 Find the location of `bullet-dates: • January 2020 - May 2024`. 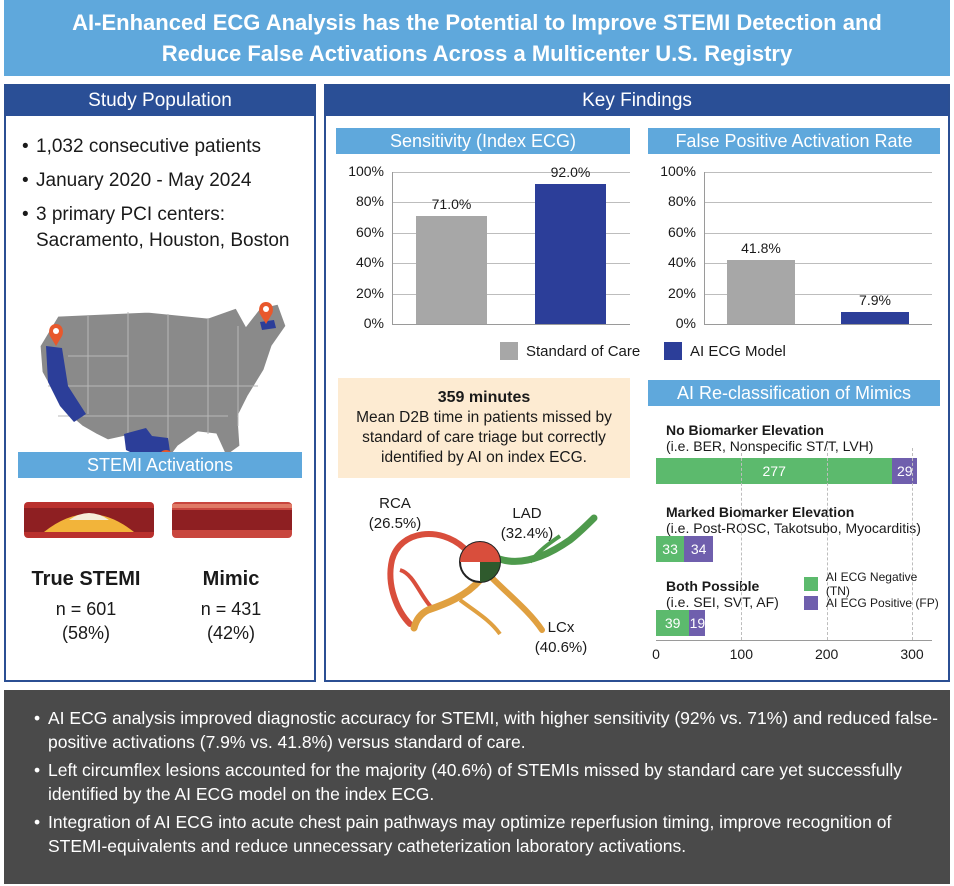

bullet-dates: • January 2020 - May 2024 is located at coordinates (155, 181).